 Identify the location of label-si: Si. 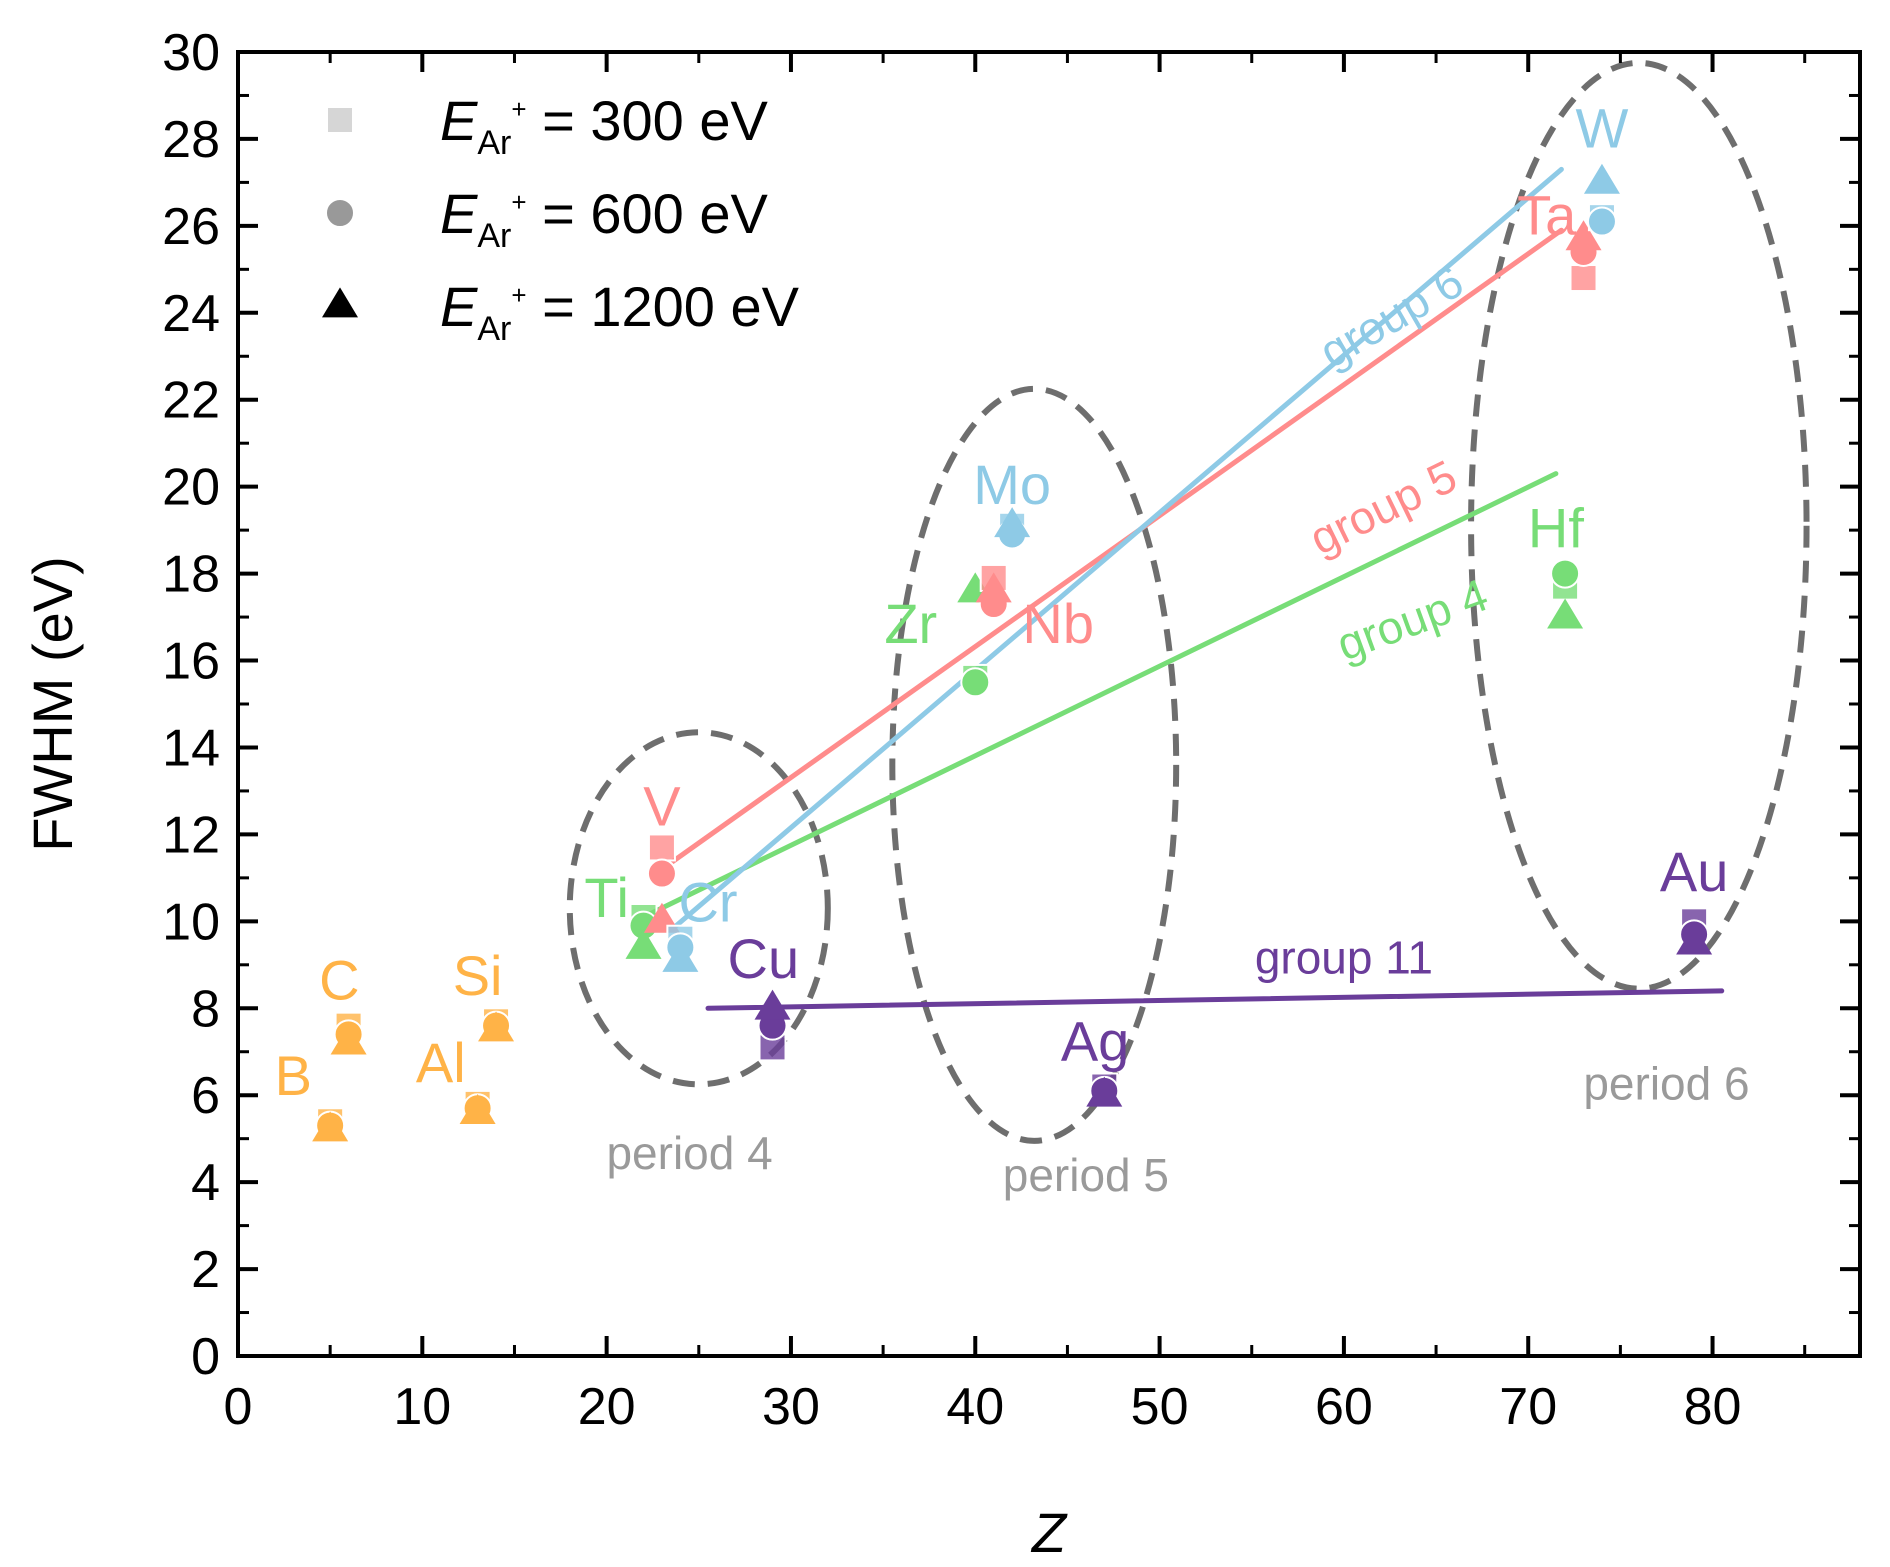
(478, 975).